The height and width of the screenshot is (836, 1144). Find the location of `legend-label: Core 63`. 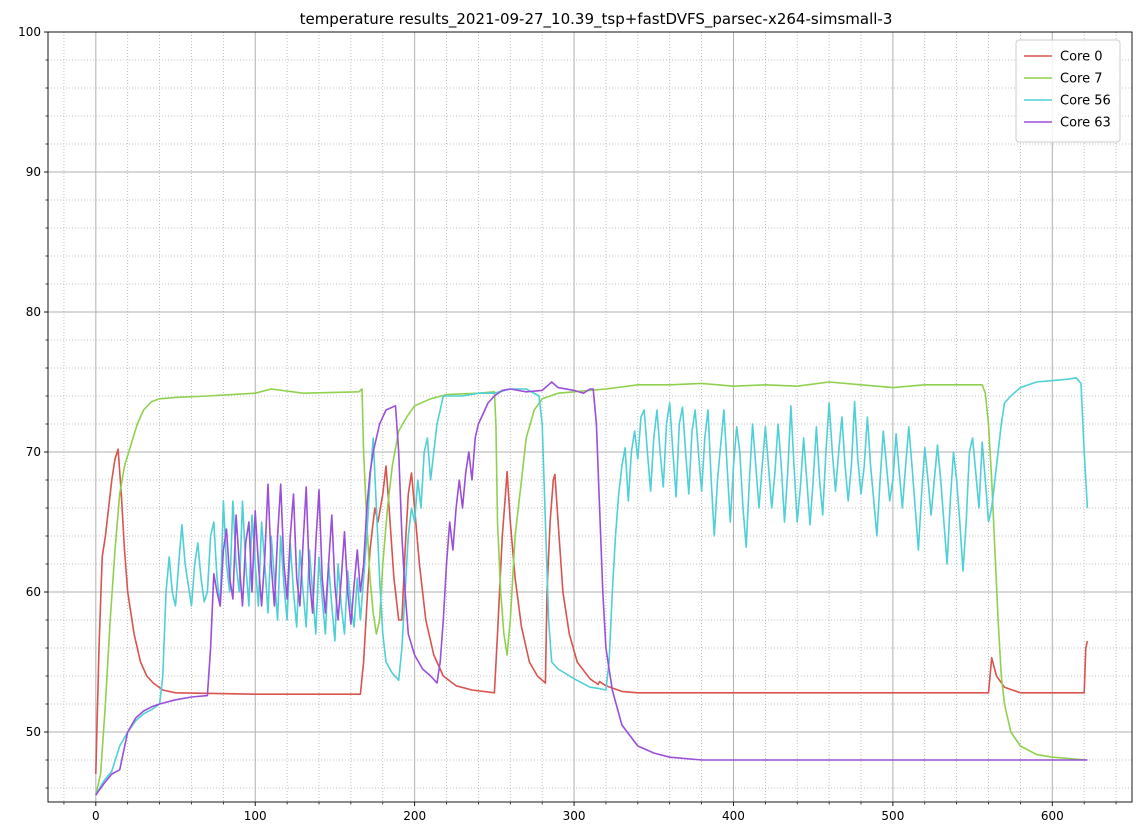

legend-label: Core 63 is located at coordinates (1085, 123).